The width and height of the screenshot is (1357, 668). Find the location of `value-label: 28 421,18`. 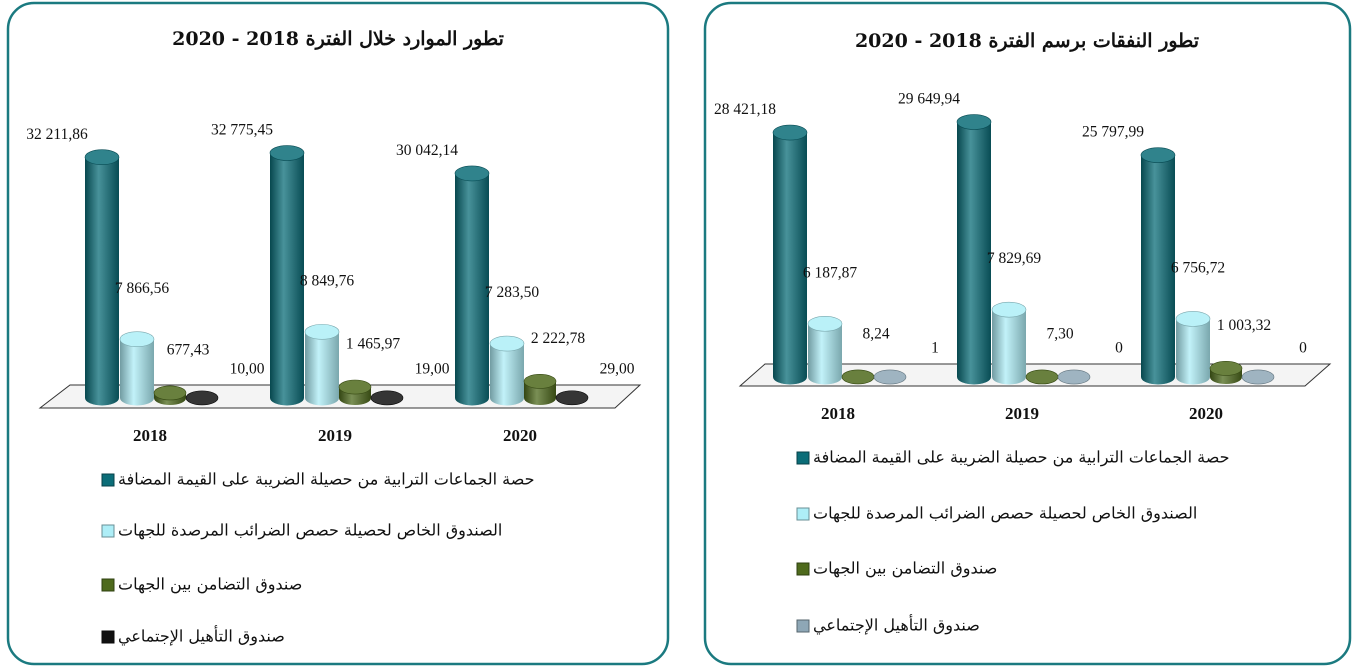

value-label: 28 421,18 is located at coordinates (745, 109).